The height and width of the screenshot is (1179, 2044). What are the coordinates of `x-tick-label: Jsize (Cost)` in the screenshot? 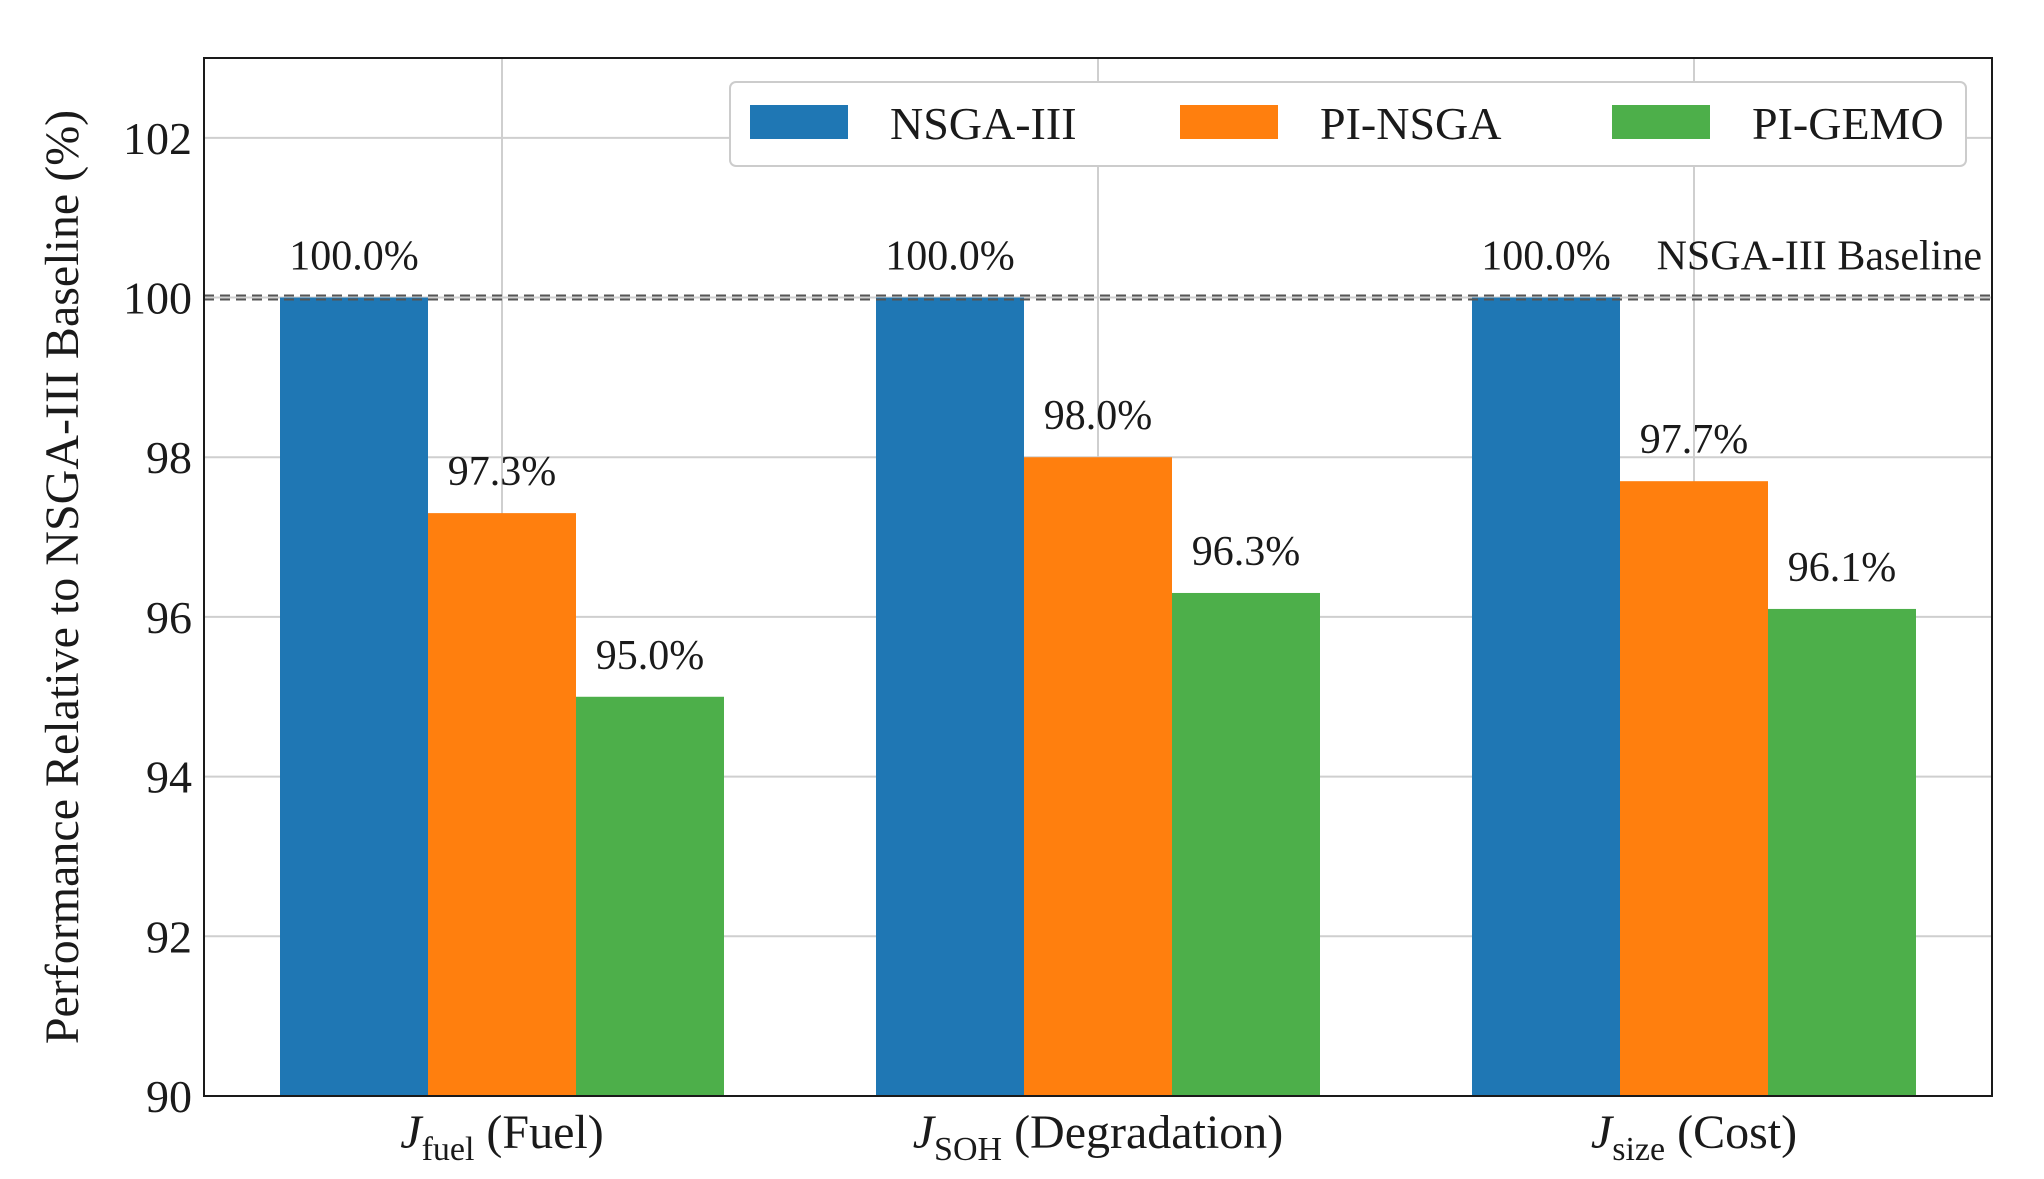 It's located at (1694, 1137).